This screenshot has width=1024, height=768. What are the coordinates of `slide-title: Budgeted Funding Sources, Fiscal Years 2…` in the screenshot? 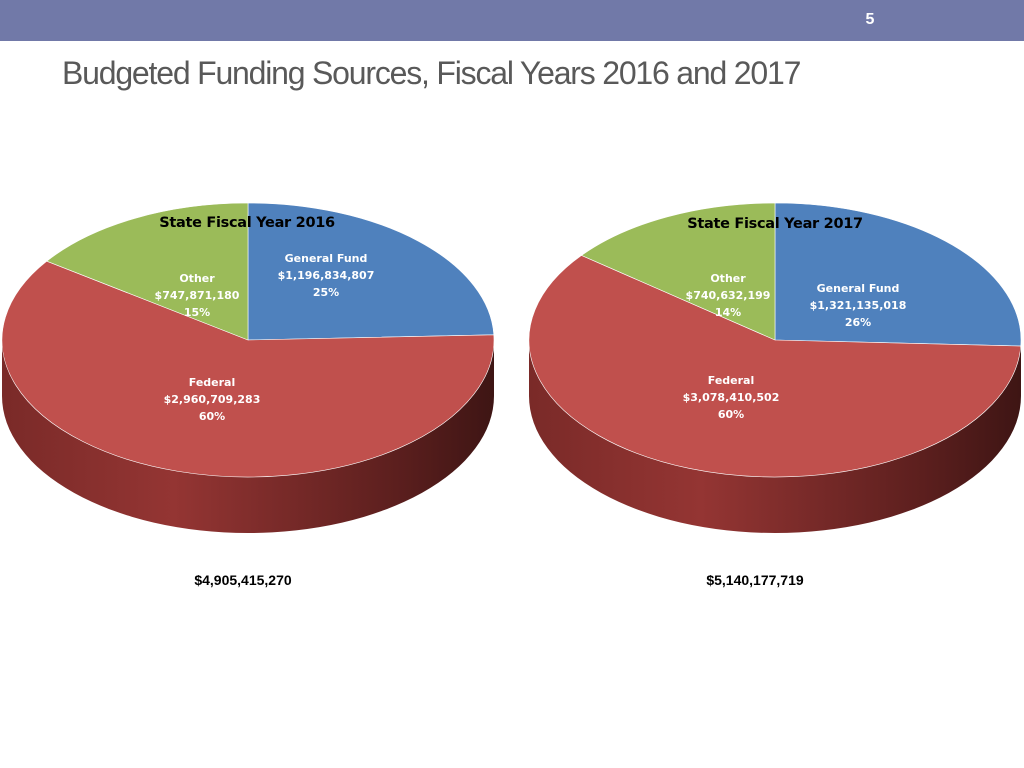 It's located at (431, 73).